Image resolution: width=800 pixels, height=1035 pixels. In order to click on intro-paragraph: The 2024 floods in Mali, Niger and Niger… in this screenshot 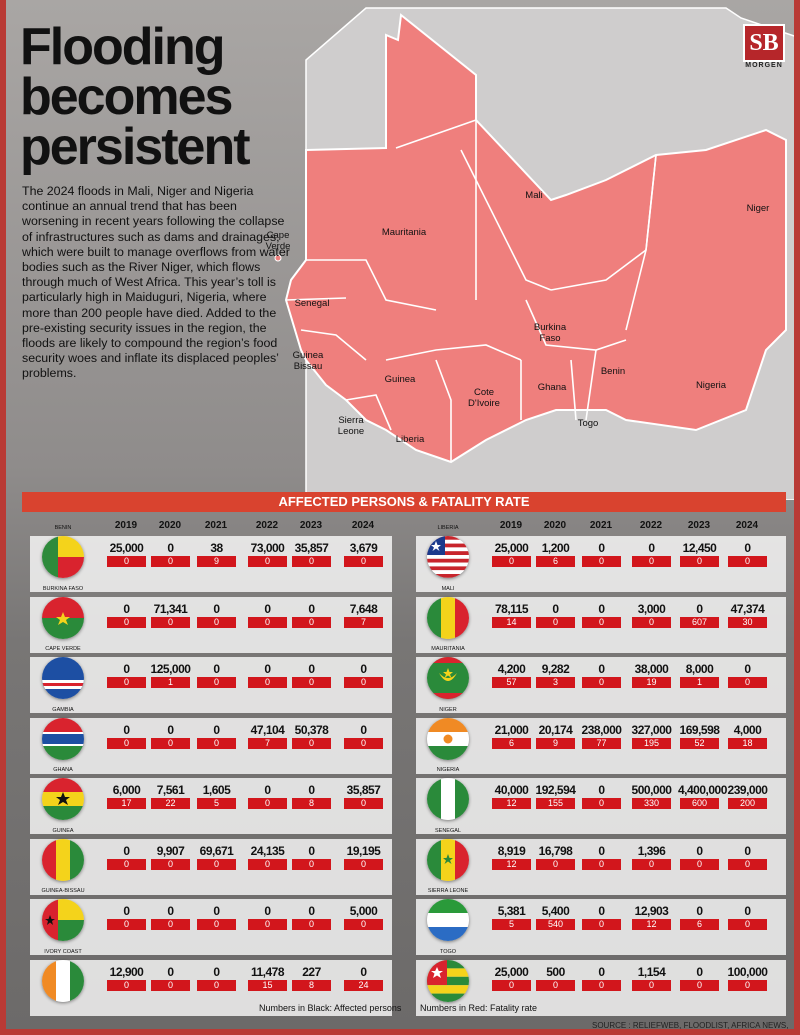, I will do `click(156, 282)`.